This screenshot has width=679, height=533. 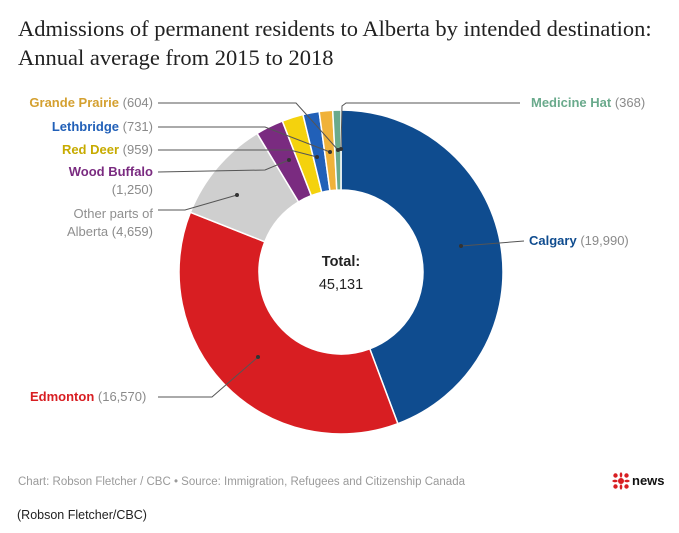 I want to click on leader-dot-wood-buffalo, so click(x=289, y=160).